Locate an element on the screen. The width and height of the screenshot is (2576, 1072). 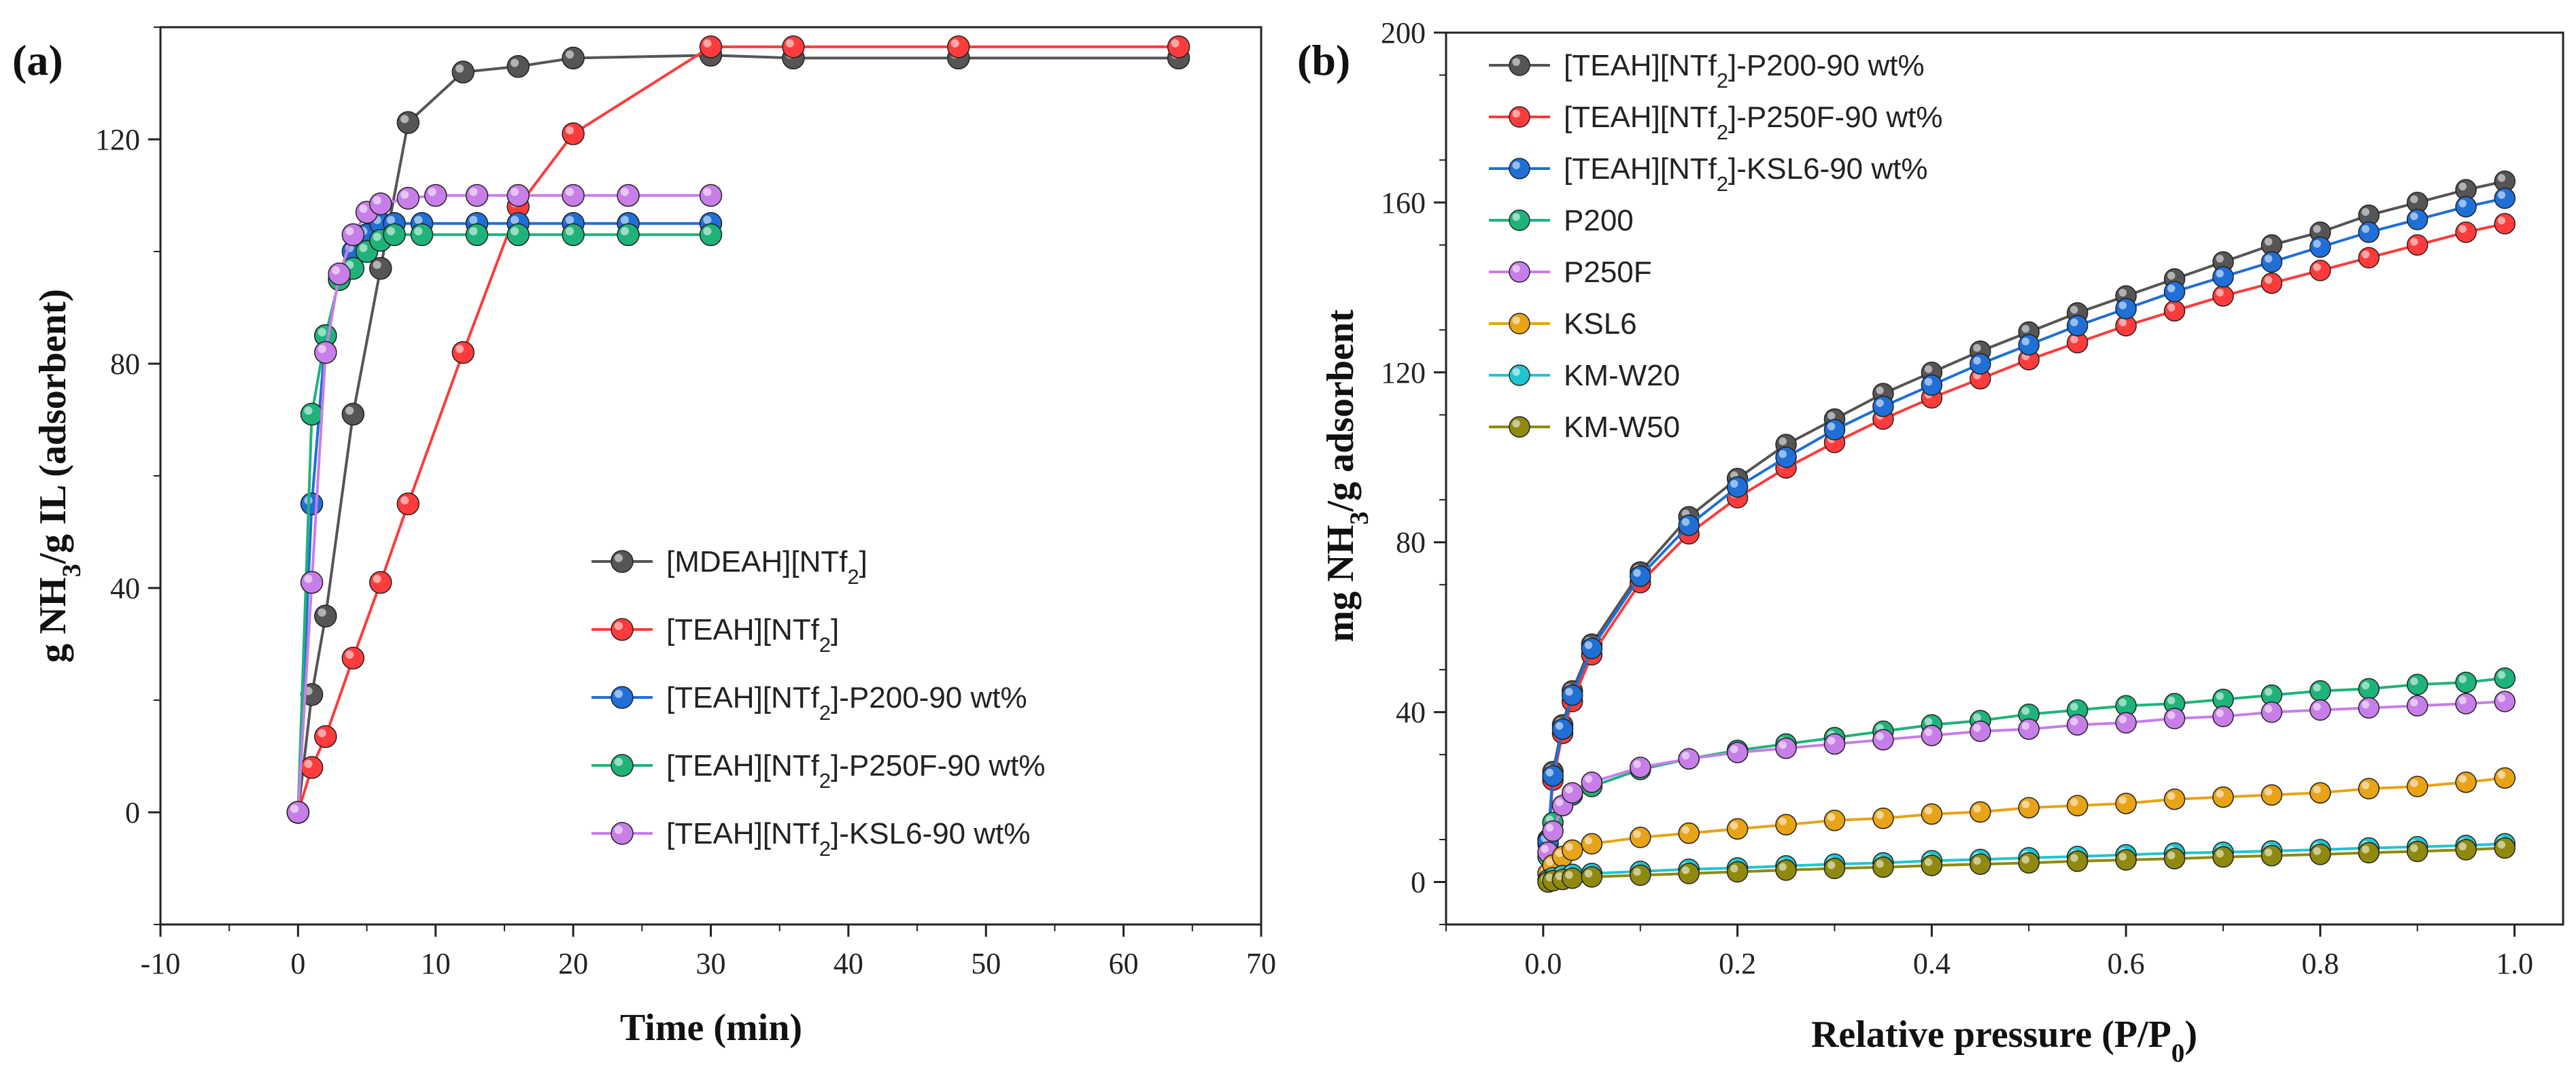
panel_a-legend-label-part: [TEAH][NTf is located at coordinates (743, 833).